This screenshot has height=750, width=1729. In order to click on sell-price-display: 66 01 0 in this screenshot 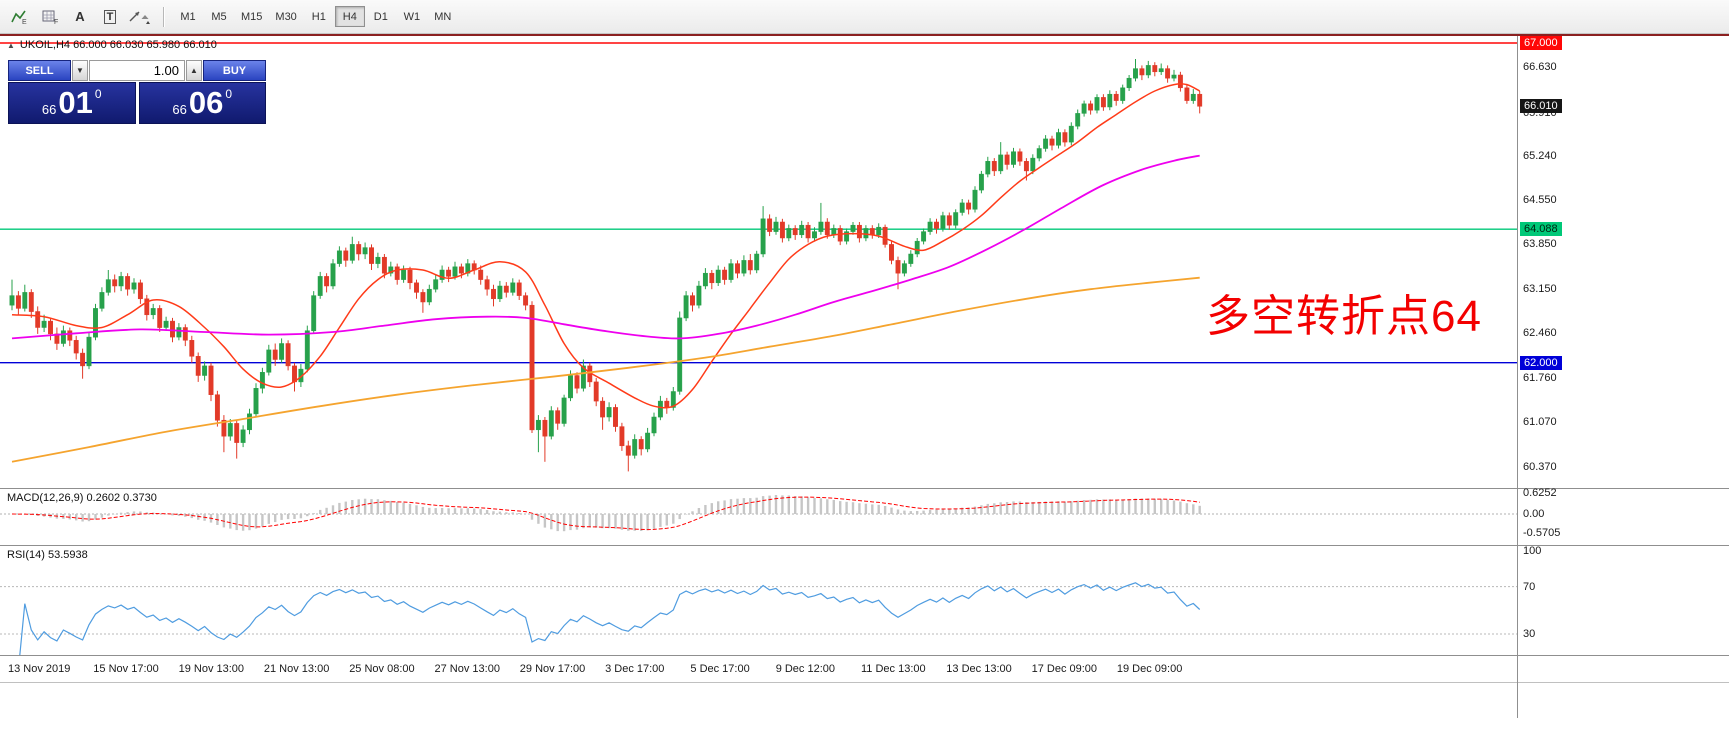, I will do `click(72, 103)`.